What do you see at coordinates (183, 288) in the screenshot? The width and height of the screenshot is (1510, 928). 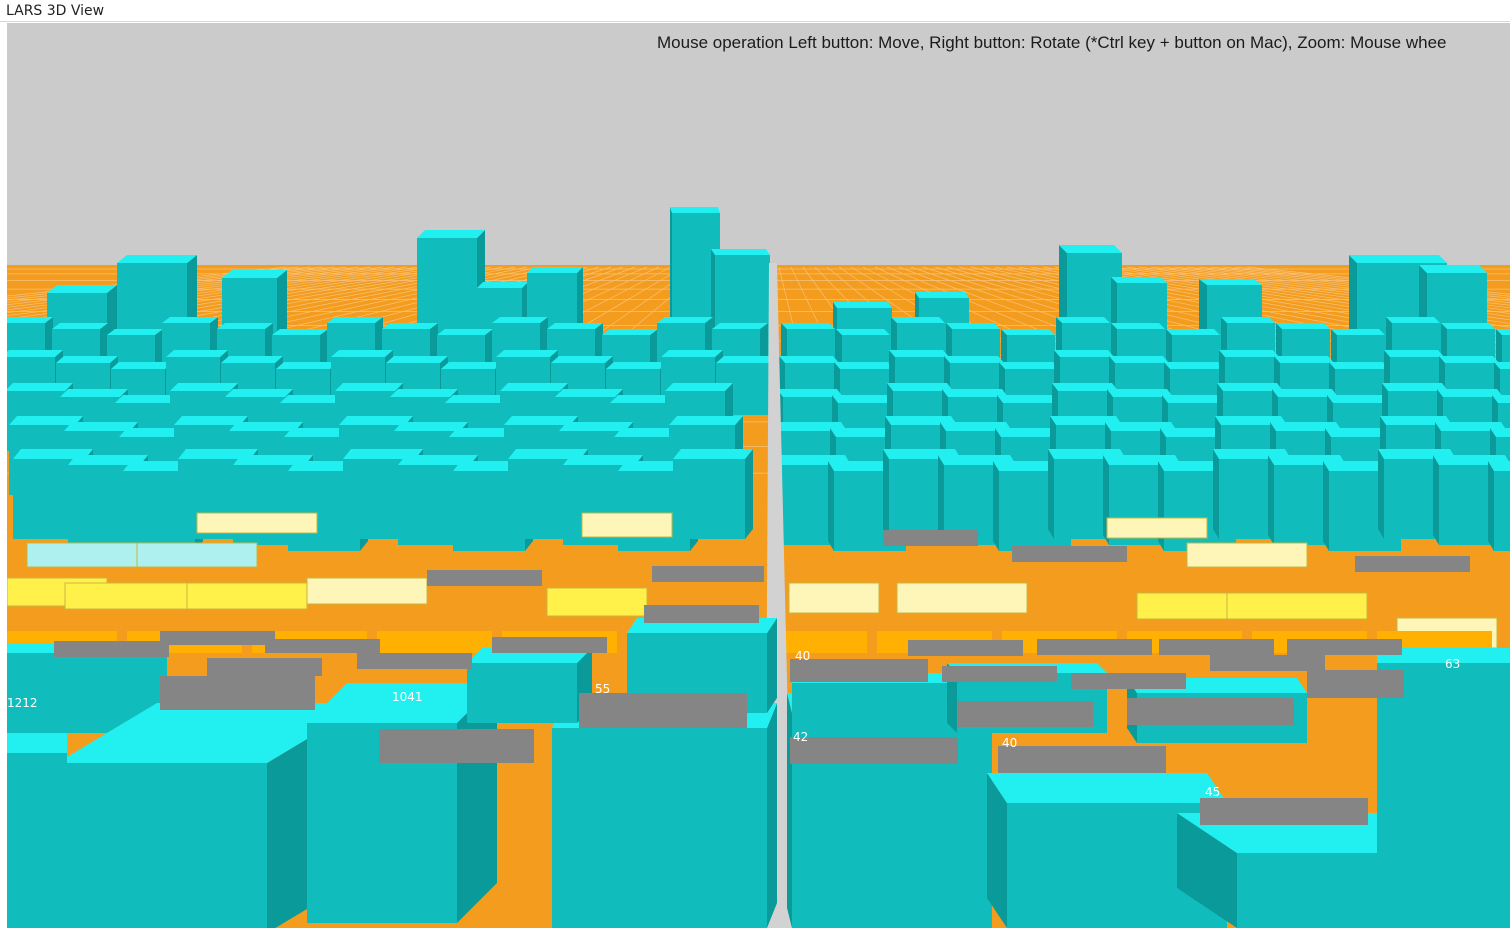 I see `grid-line` at bounding box center [183, 288].